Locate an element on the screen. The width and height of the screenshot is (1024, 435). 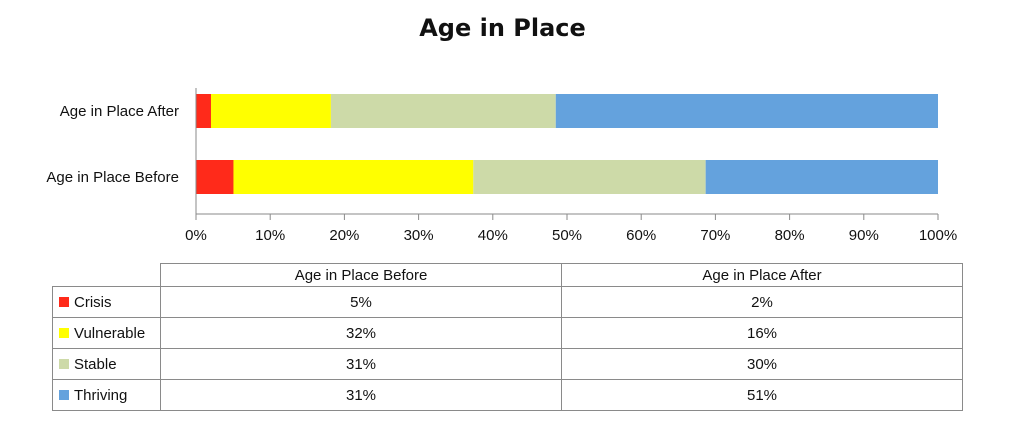
table-cell: 51% is located at coordinates (762, 395).